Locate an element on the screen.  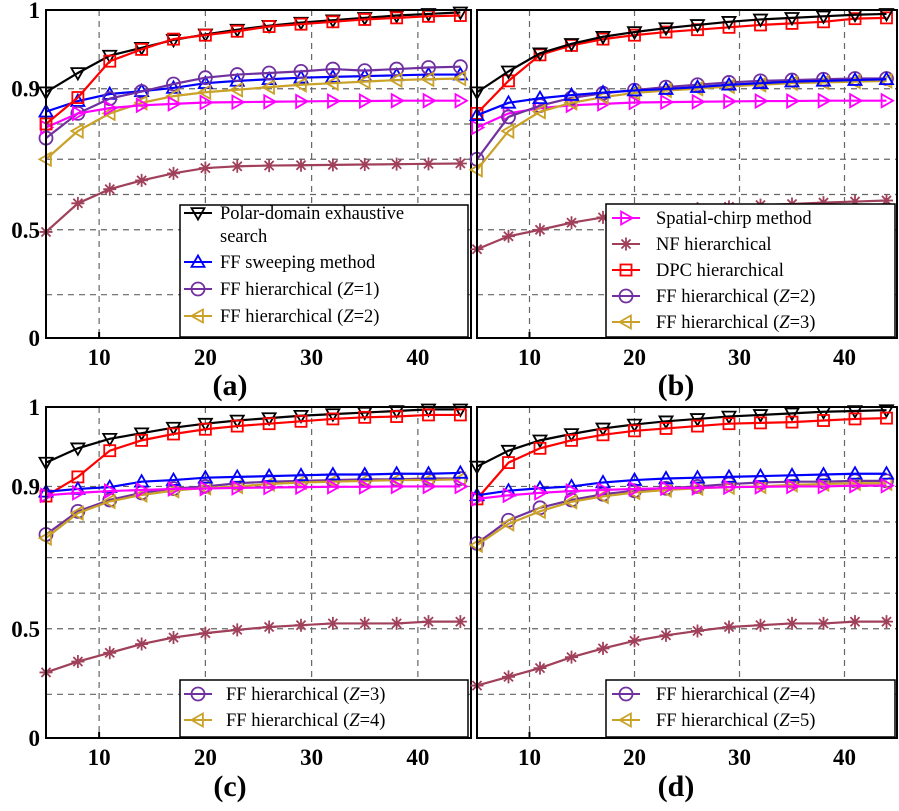
legend-label: FF hierarchical (Z=4) is located at coordinates (735, 695).